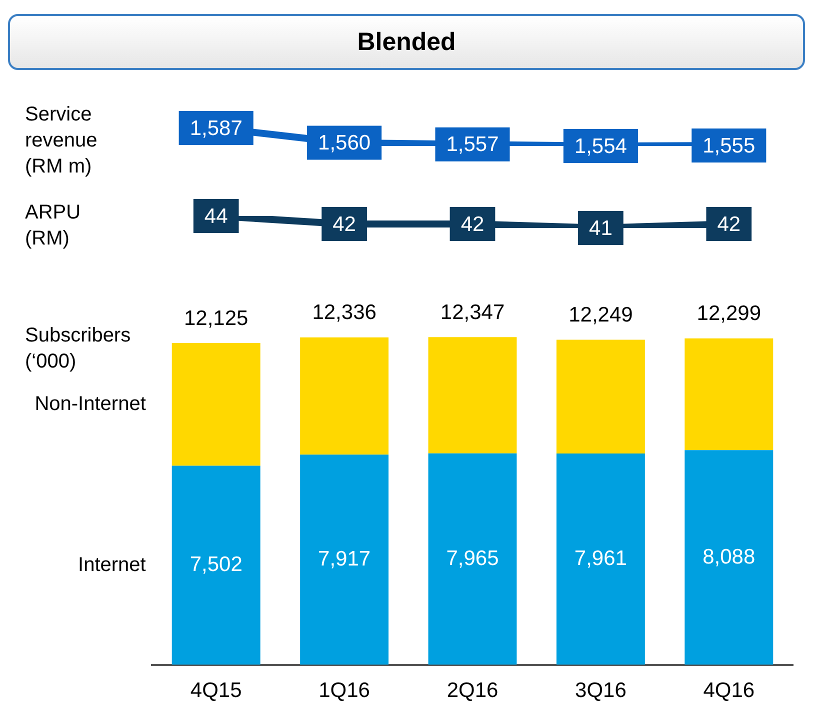  What do you see at coordinates (472, 558) in the screenshot?
I see `data-label: 7,965` at bounding box center [472, 558].